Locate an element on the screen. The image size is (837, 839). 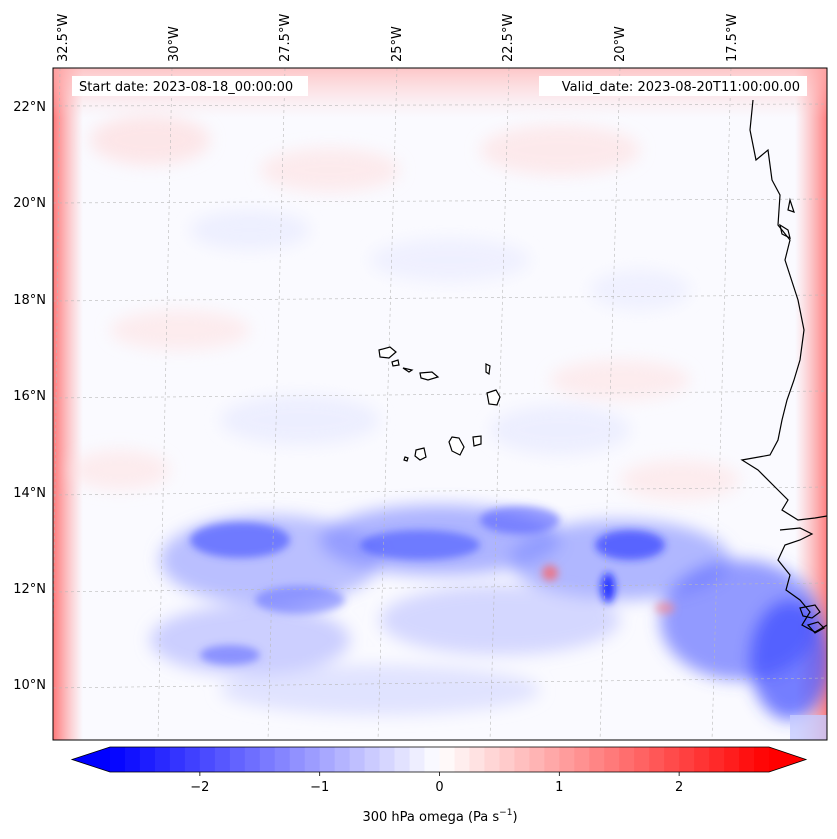
latitude-labels: 22°N 20°N 18°N 16°N 14°N 12°N 10°N is located at coordinates (29, 396).